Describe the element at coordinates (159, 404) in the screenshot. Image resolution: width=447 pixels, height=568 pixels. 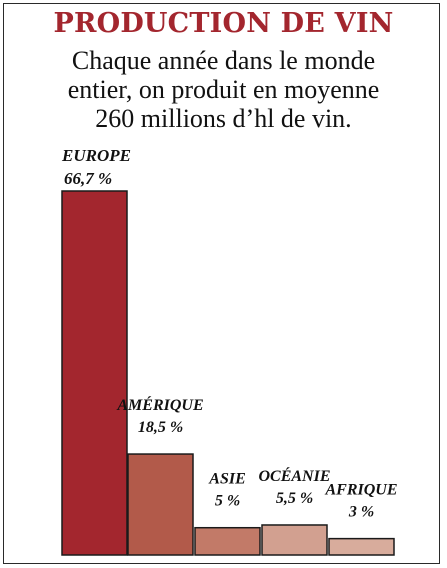
I see `category-label-amerique: AMÉRIQUE` at that location.